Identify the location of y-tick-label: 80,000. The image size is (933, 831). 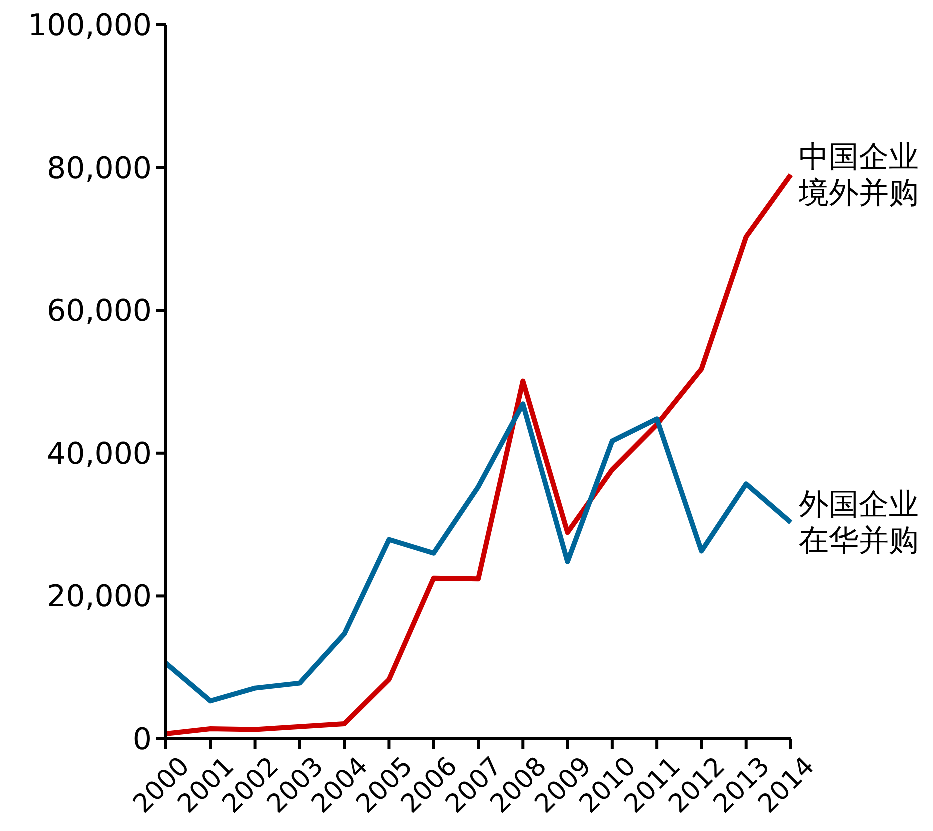
(99, 168).